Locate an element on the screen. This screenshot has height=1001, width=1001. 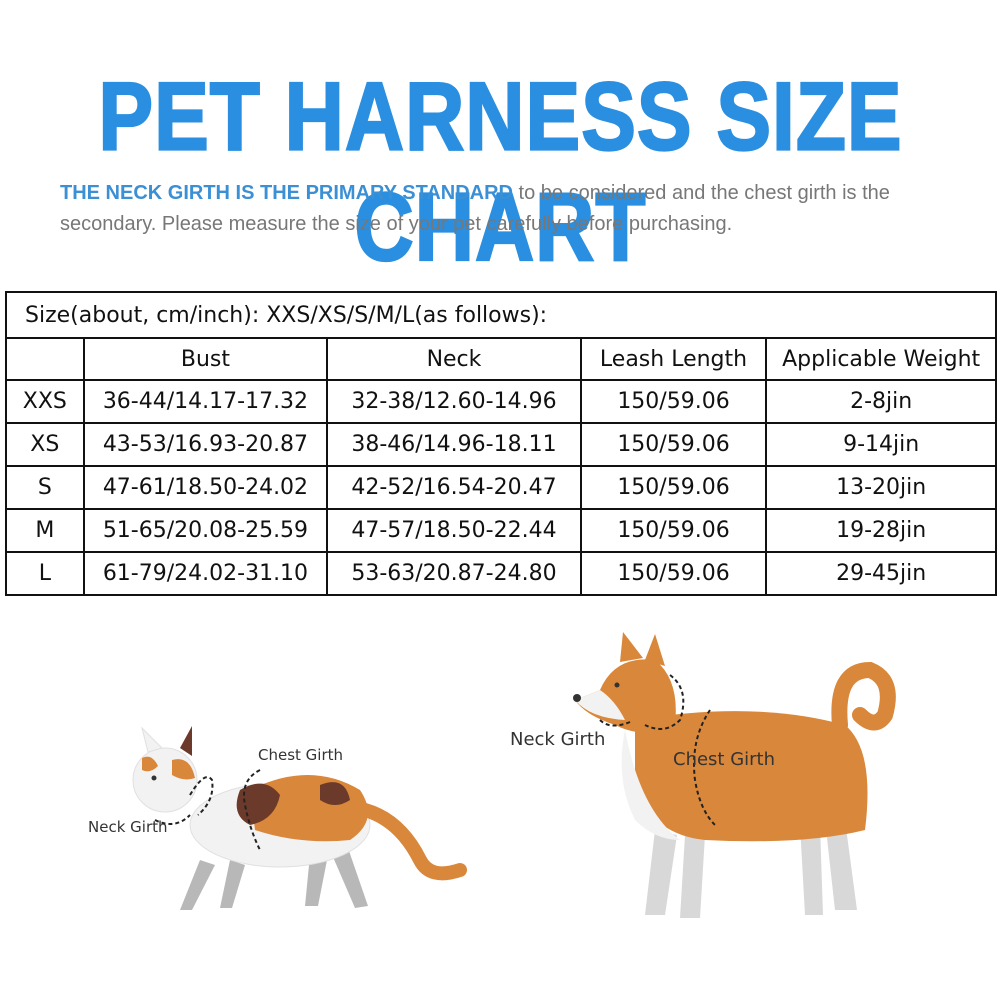
cat-neck-pointer is located at coordinates (172, 819).